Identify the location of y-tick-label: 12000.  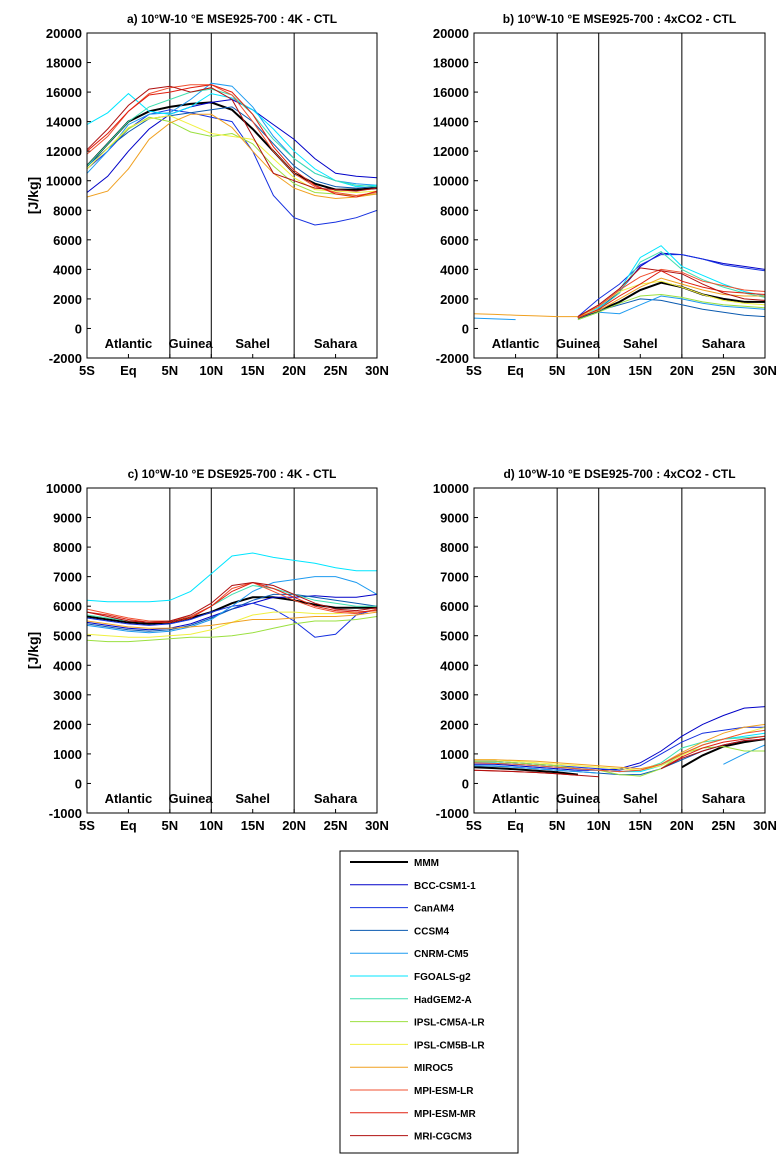
(451, 151).